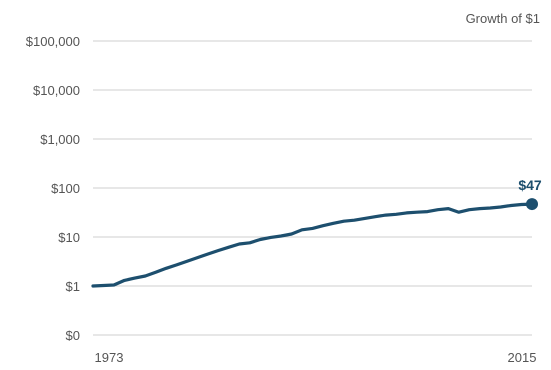 Image resolution: width=551 pixels, height=370 pixels. What do you see at coordinates (316, 357) in the screenshot?
I see `x-axis-tick-labels: 1973 2015` at bounding box center [316, 357].